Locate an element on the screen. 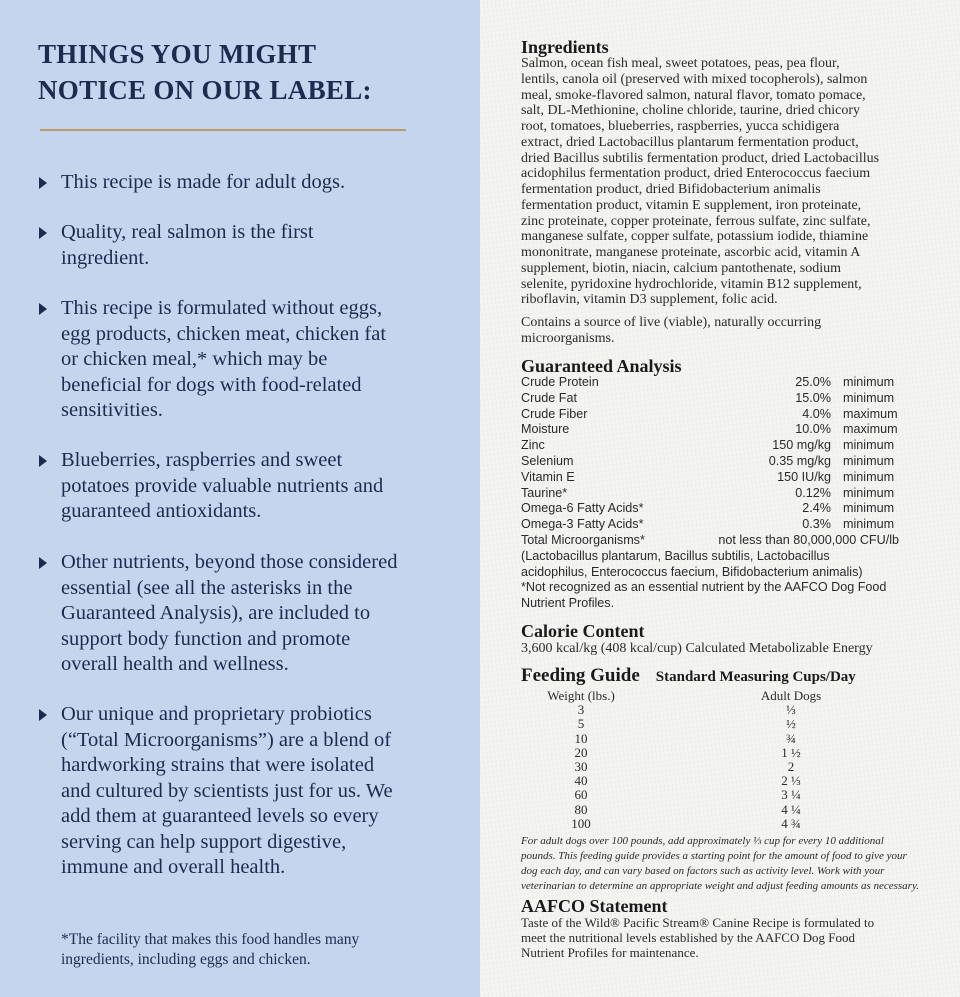 The image size is (960, 997). text-line: This recipe is formulated without eggs, is located at coordinates (222, 308).